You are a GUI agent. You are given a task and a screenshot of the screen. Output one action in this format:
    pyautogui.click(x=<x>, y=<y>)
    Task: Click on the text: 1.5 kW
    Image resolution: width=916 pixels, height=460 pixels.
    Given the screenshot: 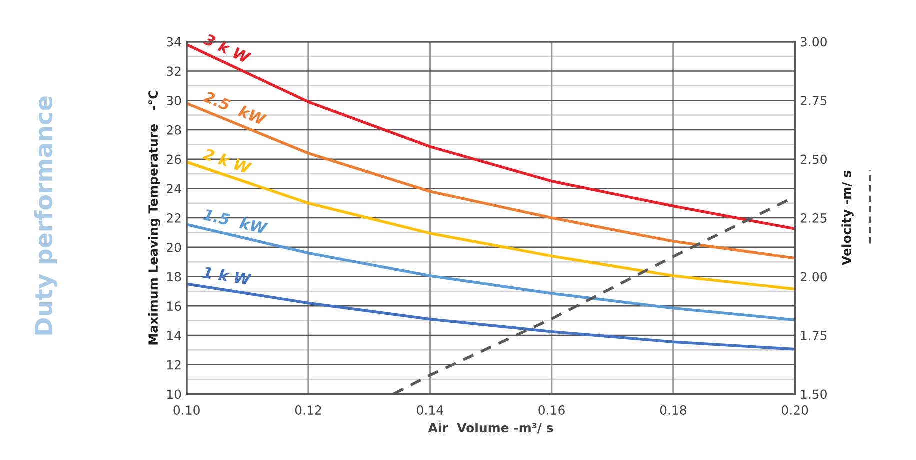 What is the action you would take?
    pyautogui.click(x=235, y=221)
    